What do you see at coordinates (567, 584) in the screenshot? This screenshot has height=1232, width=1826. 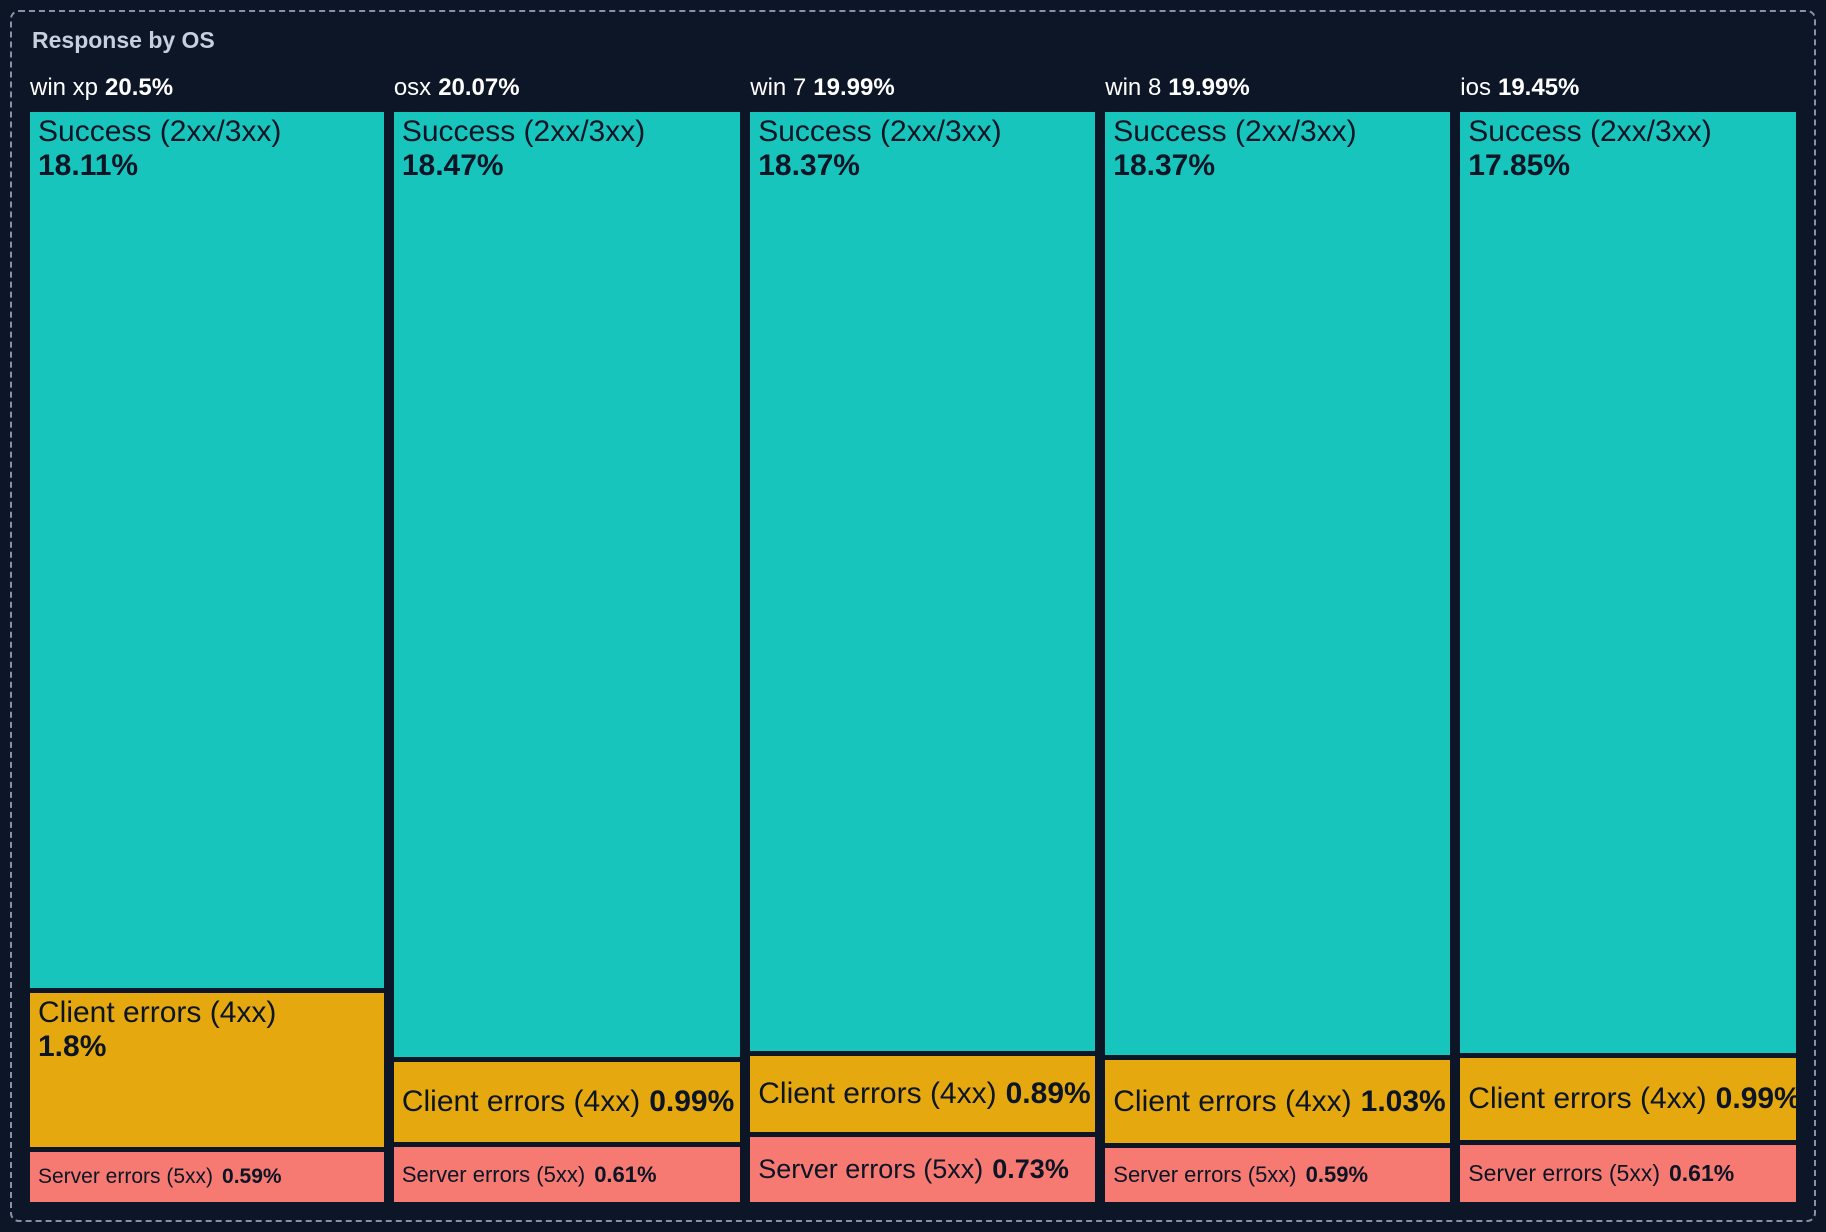 I see `segment-osx-success: Success (2xx/3xx) 18.47%` at bounding box center [567, 584].